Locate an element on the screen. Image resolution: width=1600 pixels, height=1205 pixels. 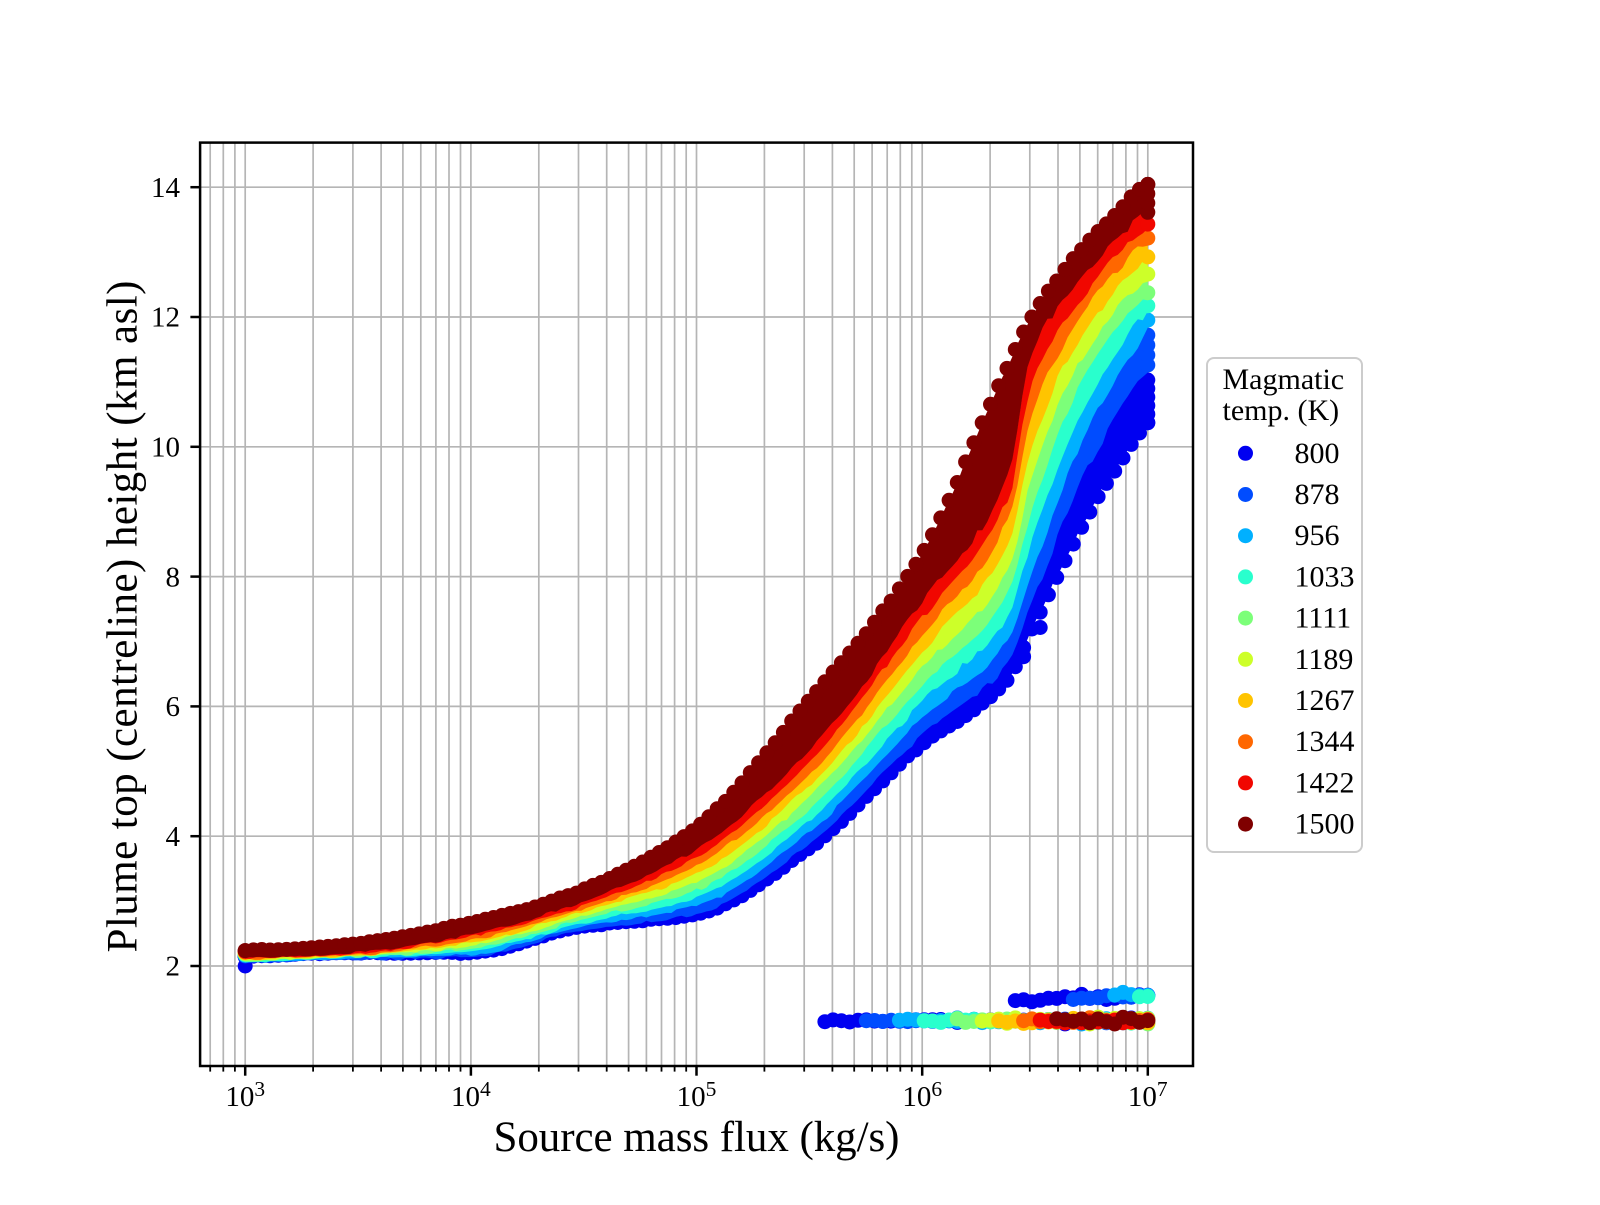
svg-text: 1344 is located at coordinates (1325, 741).